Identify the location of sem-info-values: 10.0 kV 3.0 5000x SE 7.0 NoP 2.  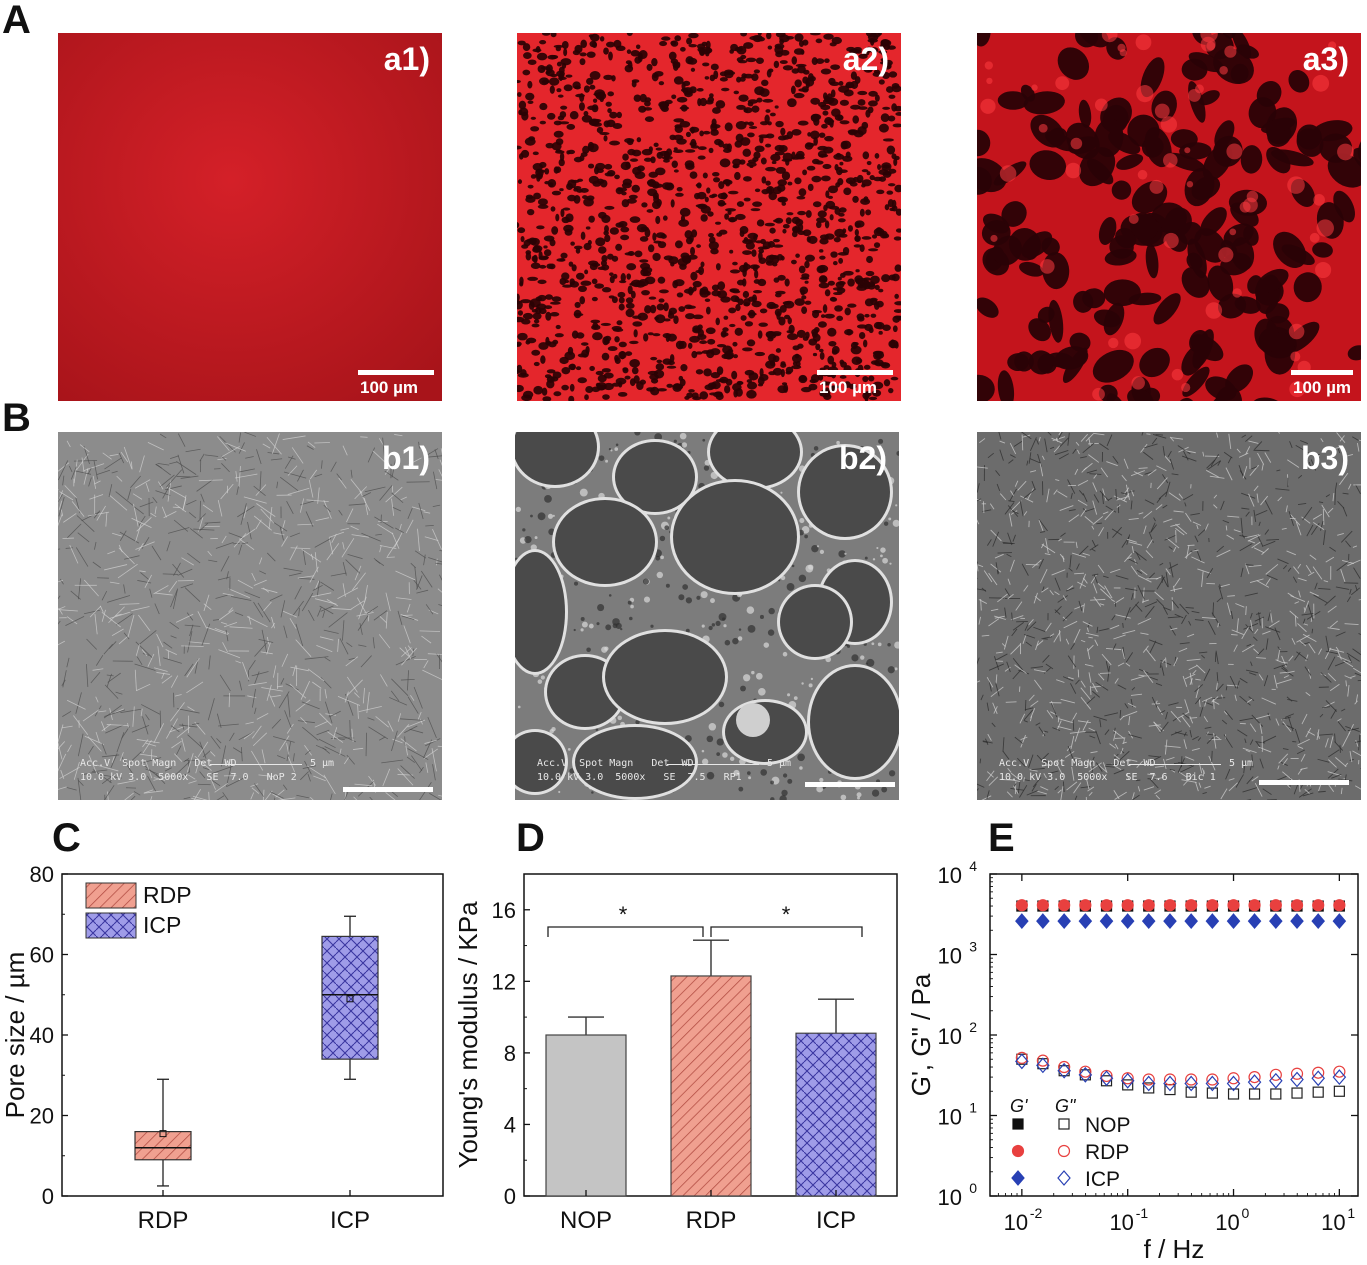
(188, 777).